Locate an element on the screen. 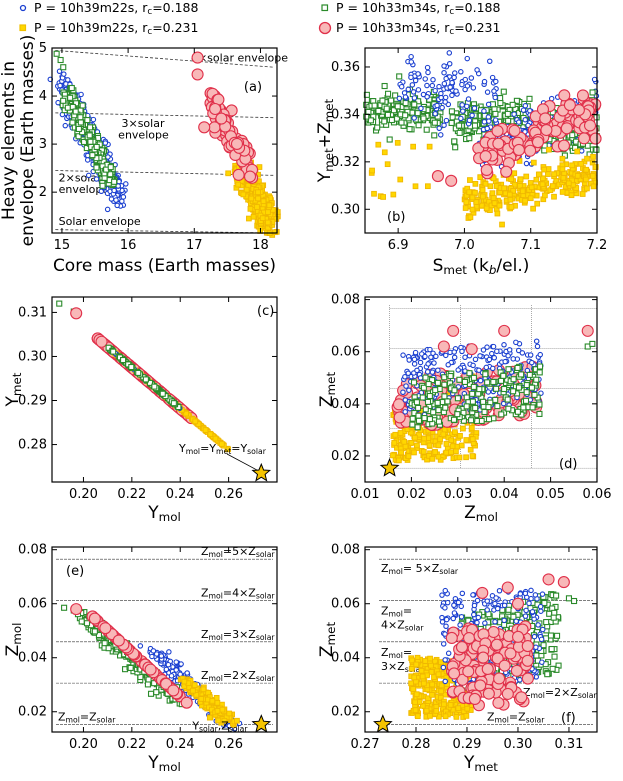  y-tick-label: 0.06 is located at coordinates (32, 604).